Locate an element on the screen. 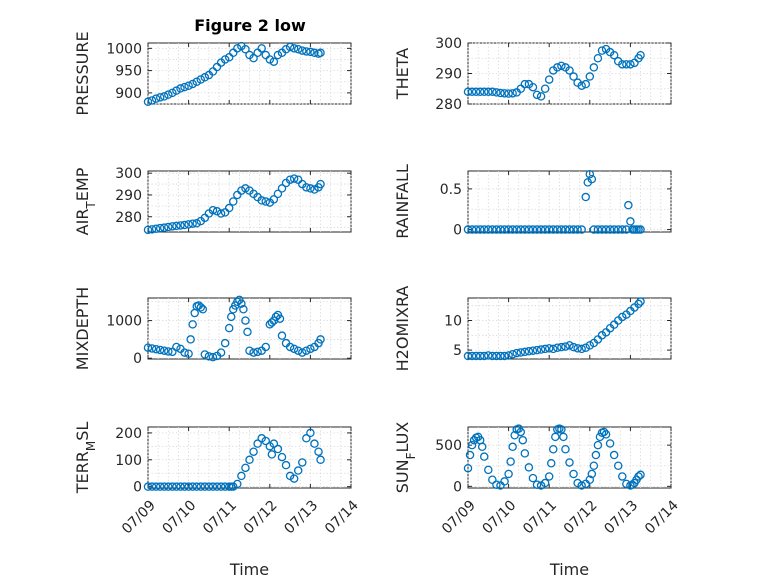 Image resolution: width=778 pixels, height=583 pixels. subplot-4: 0 0.5 RAINFALL is located at coordinates (532, 201).